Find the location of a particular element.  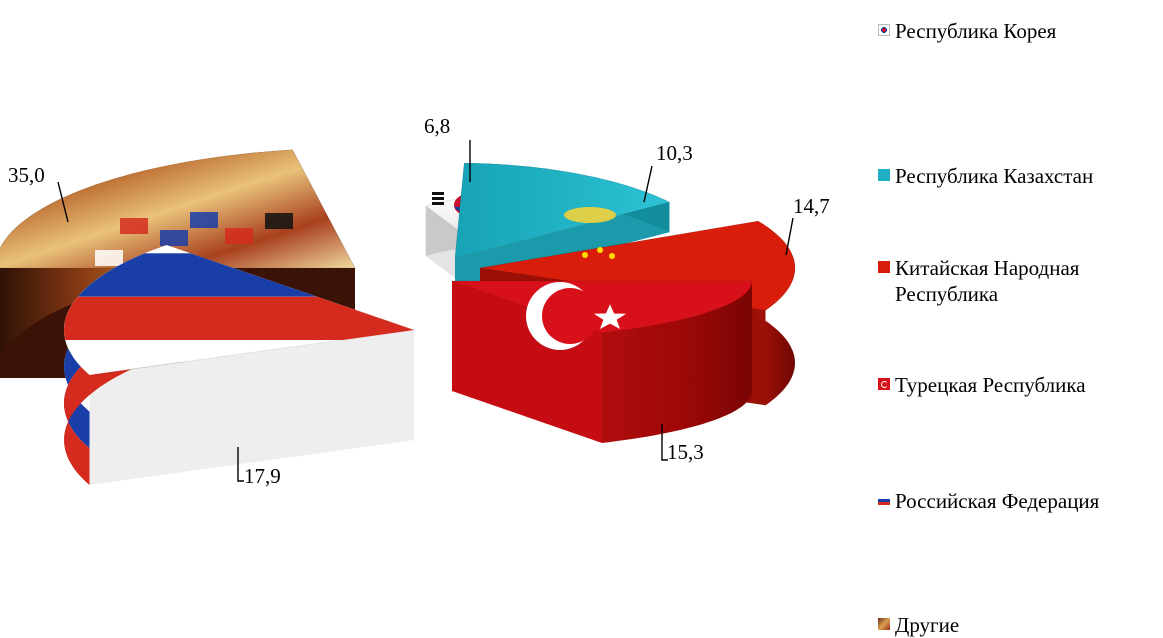

slice-top-turkey is located at coordinates (602, 307).